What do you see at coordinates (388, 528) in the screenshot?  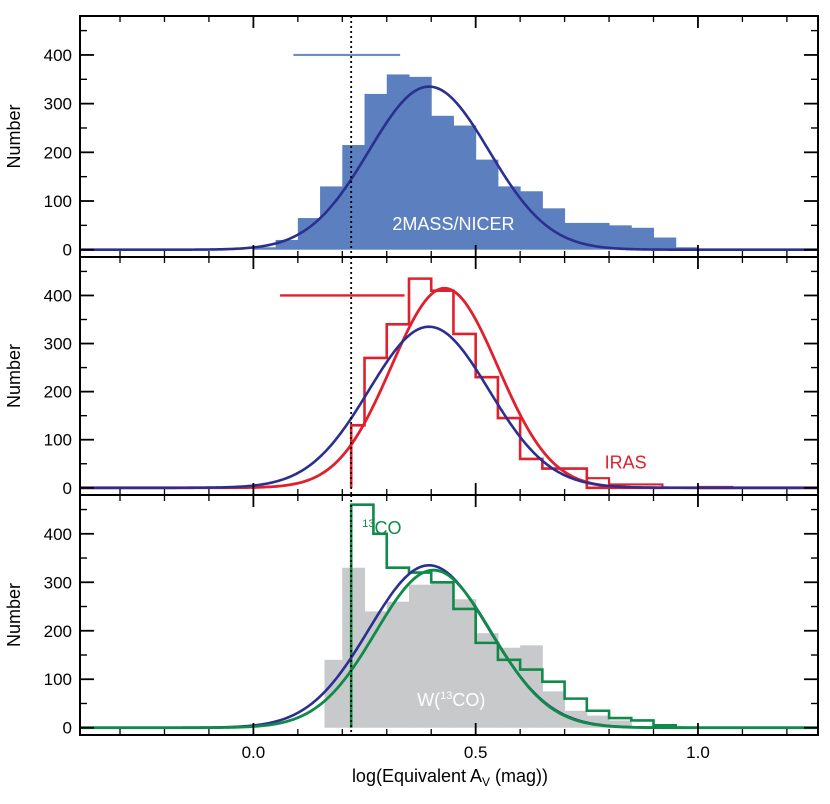 I see `panel-label-main: CO` at bounding box center [388, 528].